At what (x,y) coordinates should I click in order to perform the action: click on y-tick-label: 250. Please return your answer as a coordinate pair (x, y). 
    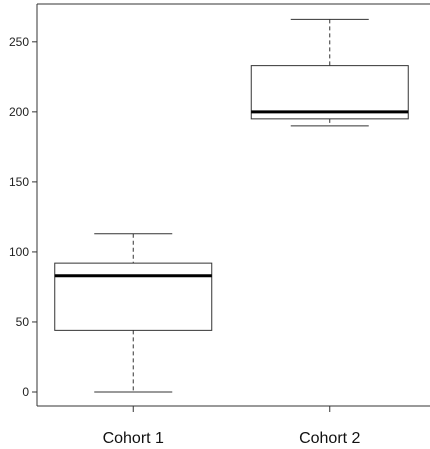
    Looking at the image, I should click on (19, 42).